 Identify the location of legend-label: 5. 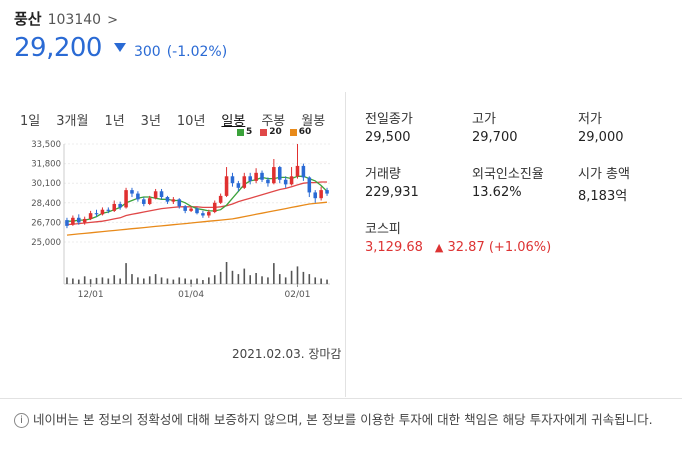
(249, 132).